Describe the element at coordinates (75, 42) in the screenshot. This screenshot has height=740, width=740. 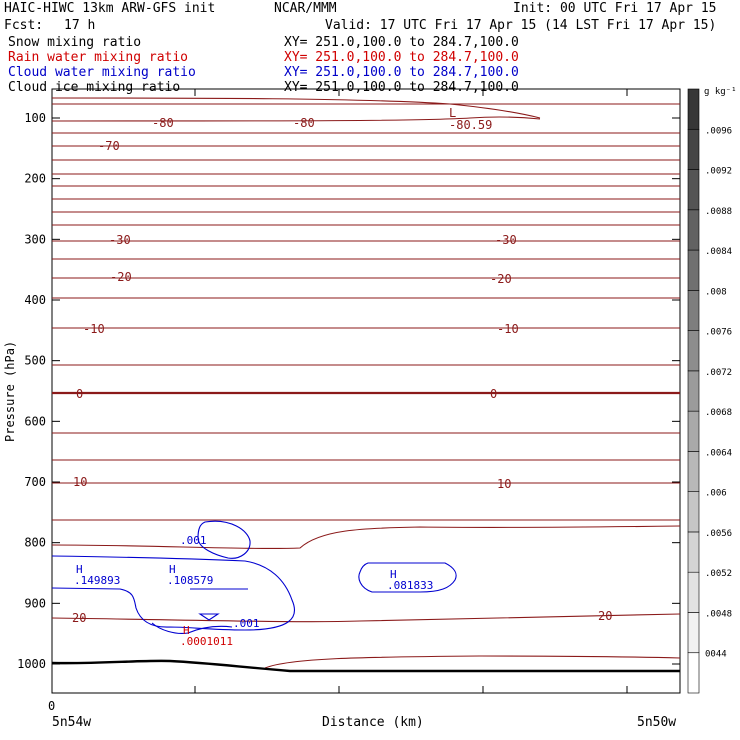
I see `field-snow-name: Snow mixing ratio` at that location.